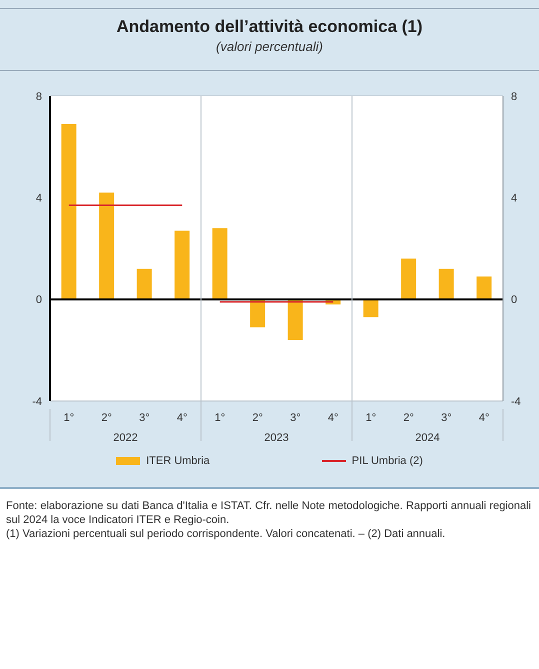  Describe the element at coordinates (39, 300) in the screenshot. I see `y-tick-label: 0` at that location.